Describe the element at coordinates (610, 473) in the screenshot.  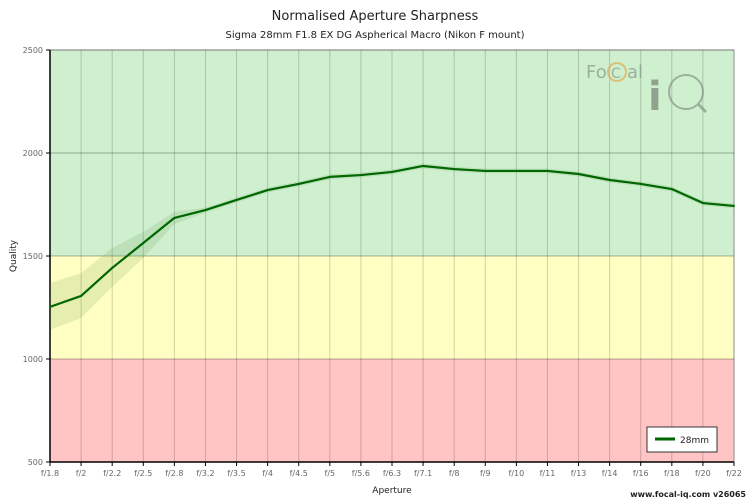
I see `x-tick-label: f/14` at that location.